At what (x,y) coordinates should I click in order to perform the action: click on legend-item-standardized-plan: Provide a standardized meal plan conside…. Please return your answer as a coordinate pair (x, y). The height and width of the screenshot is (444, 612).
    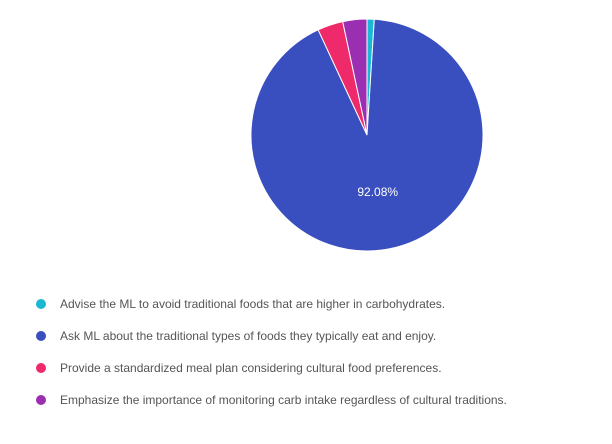
    Looking at the image, I should click on (316, 368).